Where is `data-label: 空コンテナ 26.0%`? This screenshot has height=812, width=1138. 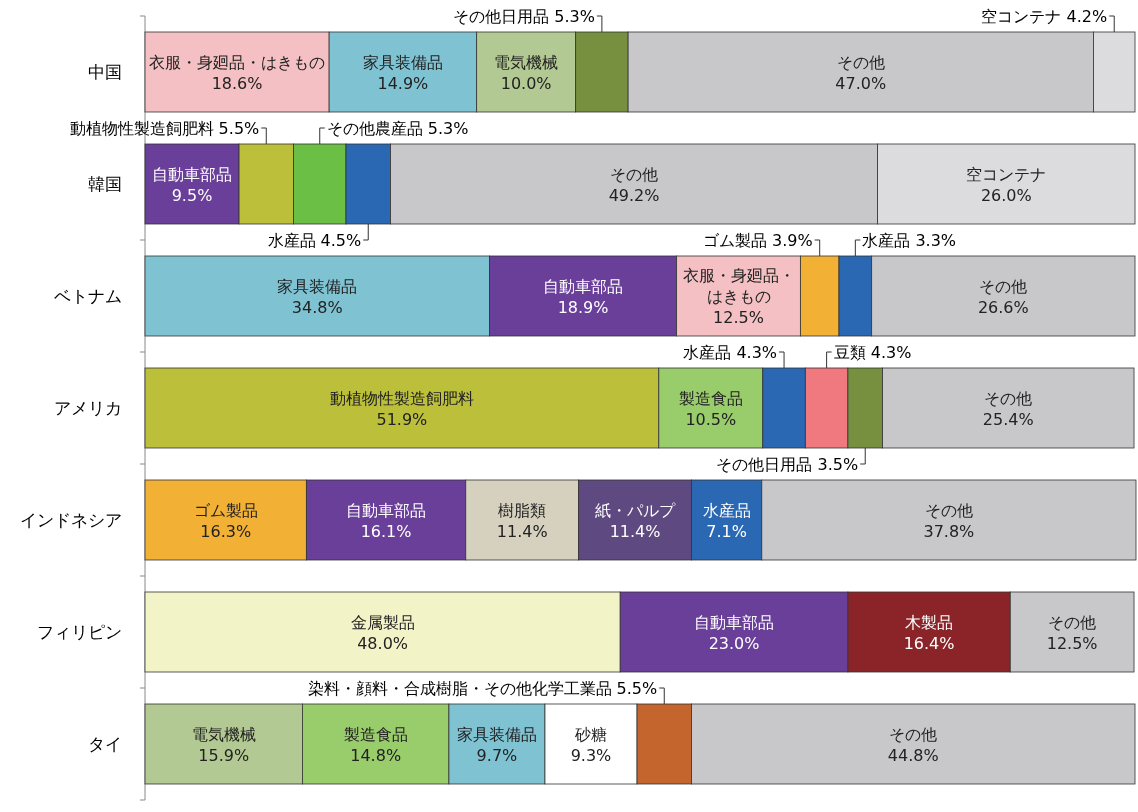 data-label: 空コンテナ 26.0% is located at coordinates (1006, 184).